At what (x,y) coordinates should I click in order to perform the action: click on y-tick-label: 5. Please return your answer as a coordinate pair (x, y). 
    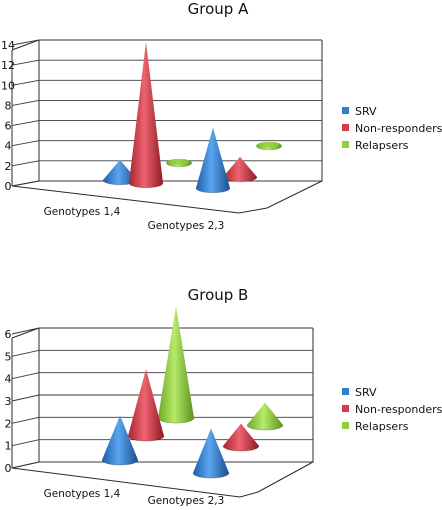
    Looking at the image, I should click on (8, 356).